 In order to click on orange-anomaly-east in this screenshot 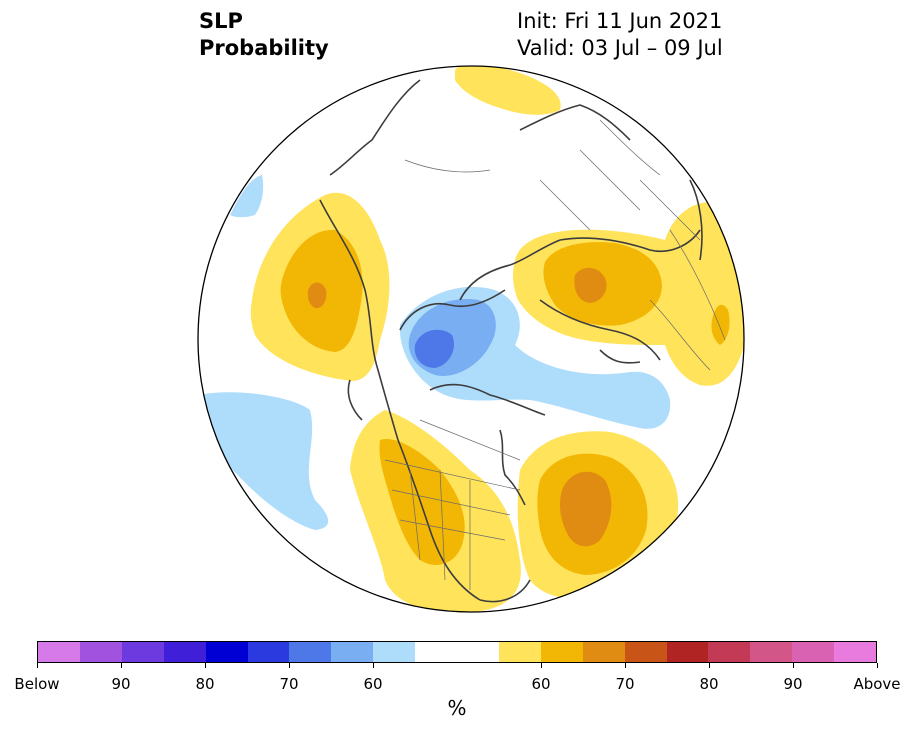, I will do `click(720, 324)`.